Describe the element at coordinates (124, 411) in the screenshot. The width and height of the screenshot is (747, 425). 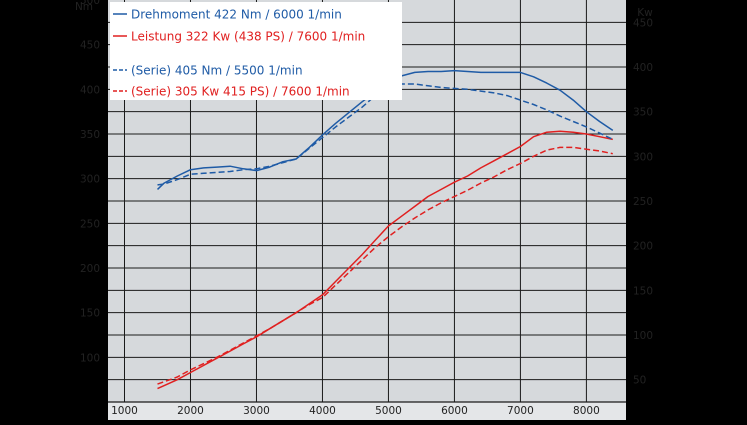
I see `x-tick-label: 1000` at that location.